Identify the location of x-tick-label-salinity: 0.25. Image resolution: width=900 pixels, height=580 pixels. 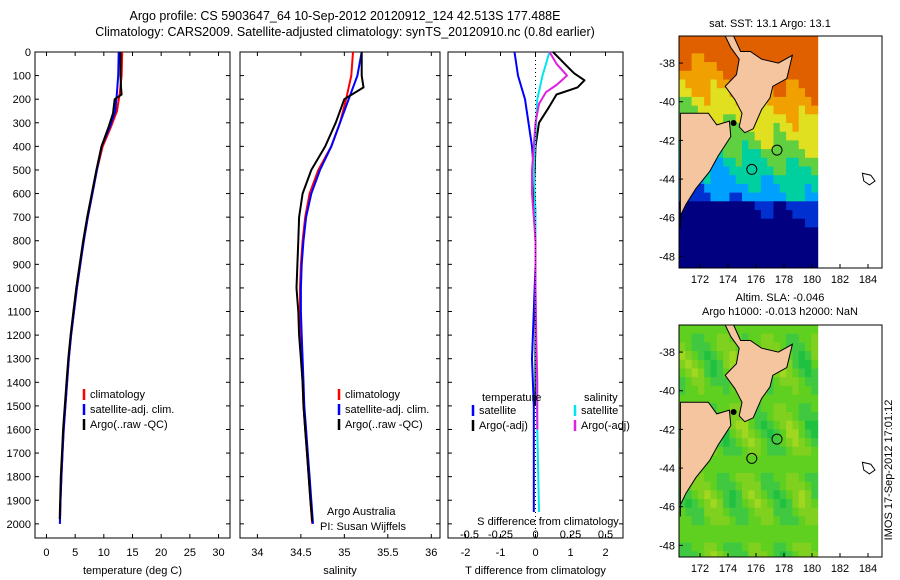
(570, 535).